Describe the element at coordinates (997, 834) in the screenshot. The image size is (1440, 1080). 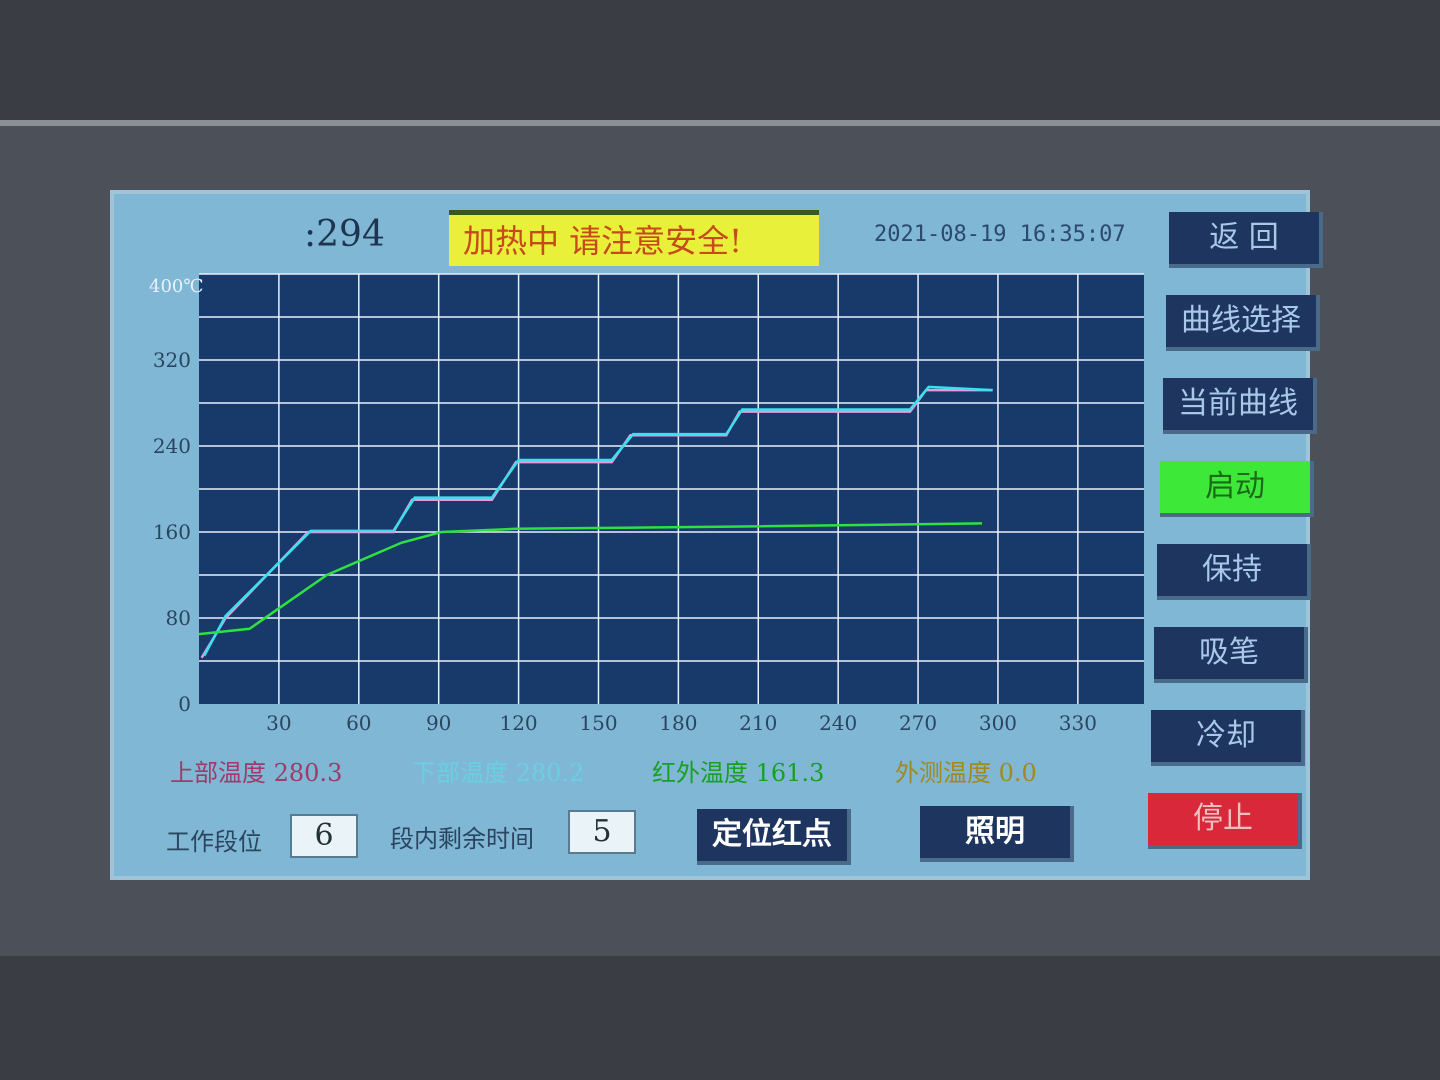
I see `lighting-button: 照明` at that location.